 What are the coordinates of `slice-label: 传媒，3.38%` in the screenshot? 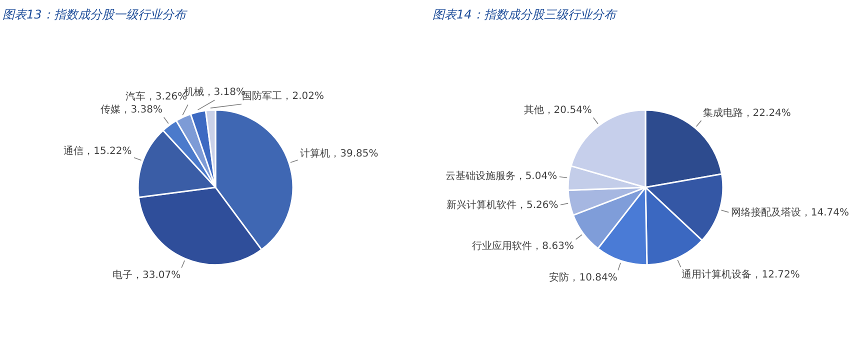 It's located at (131, 110).